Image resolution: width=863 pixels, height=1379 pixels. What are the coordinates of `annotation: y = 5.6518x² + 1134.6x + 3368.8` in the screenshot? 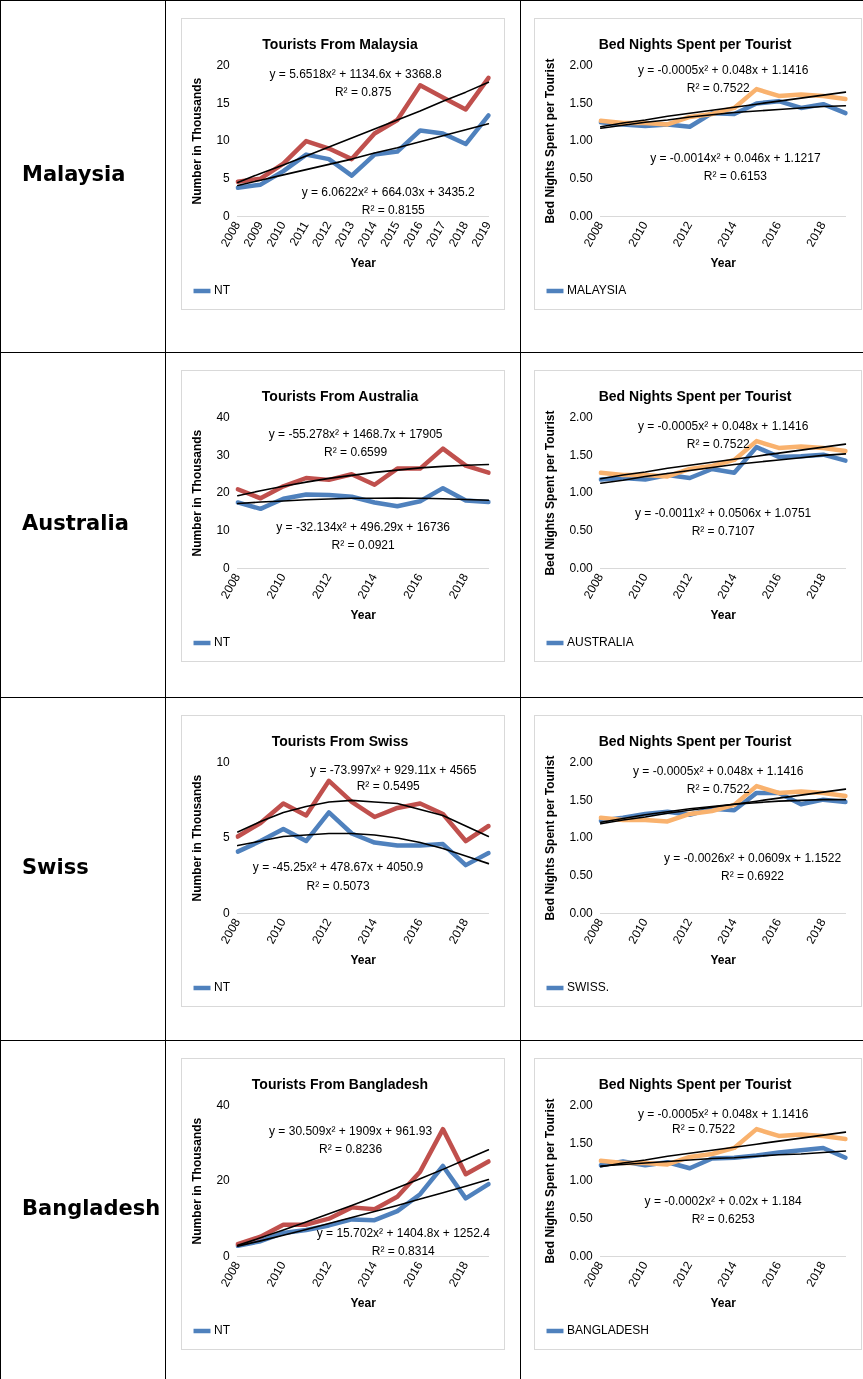 It's located at (356, 74).